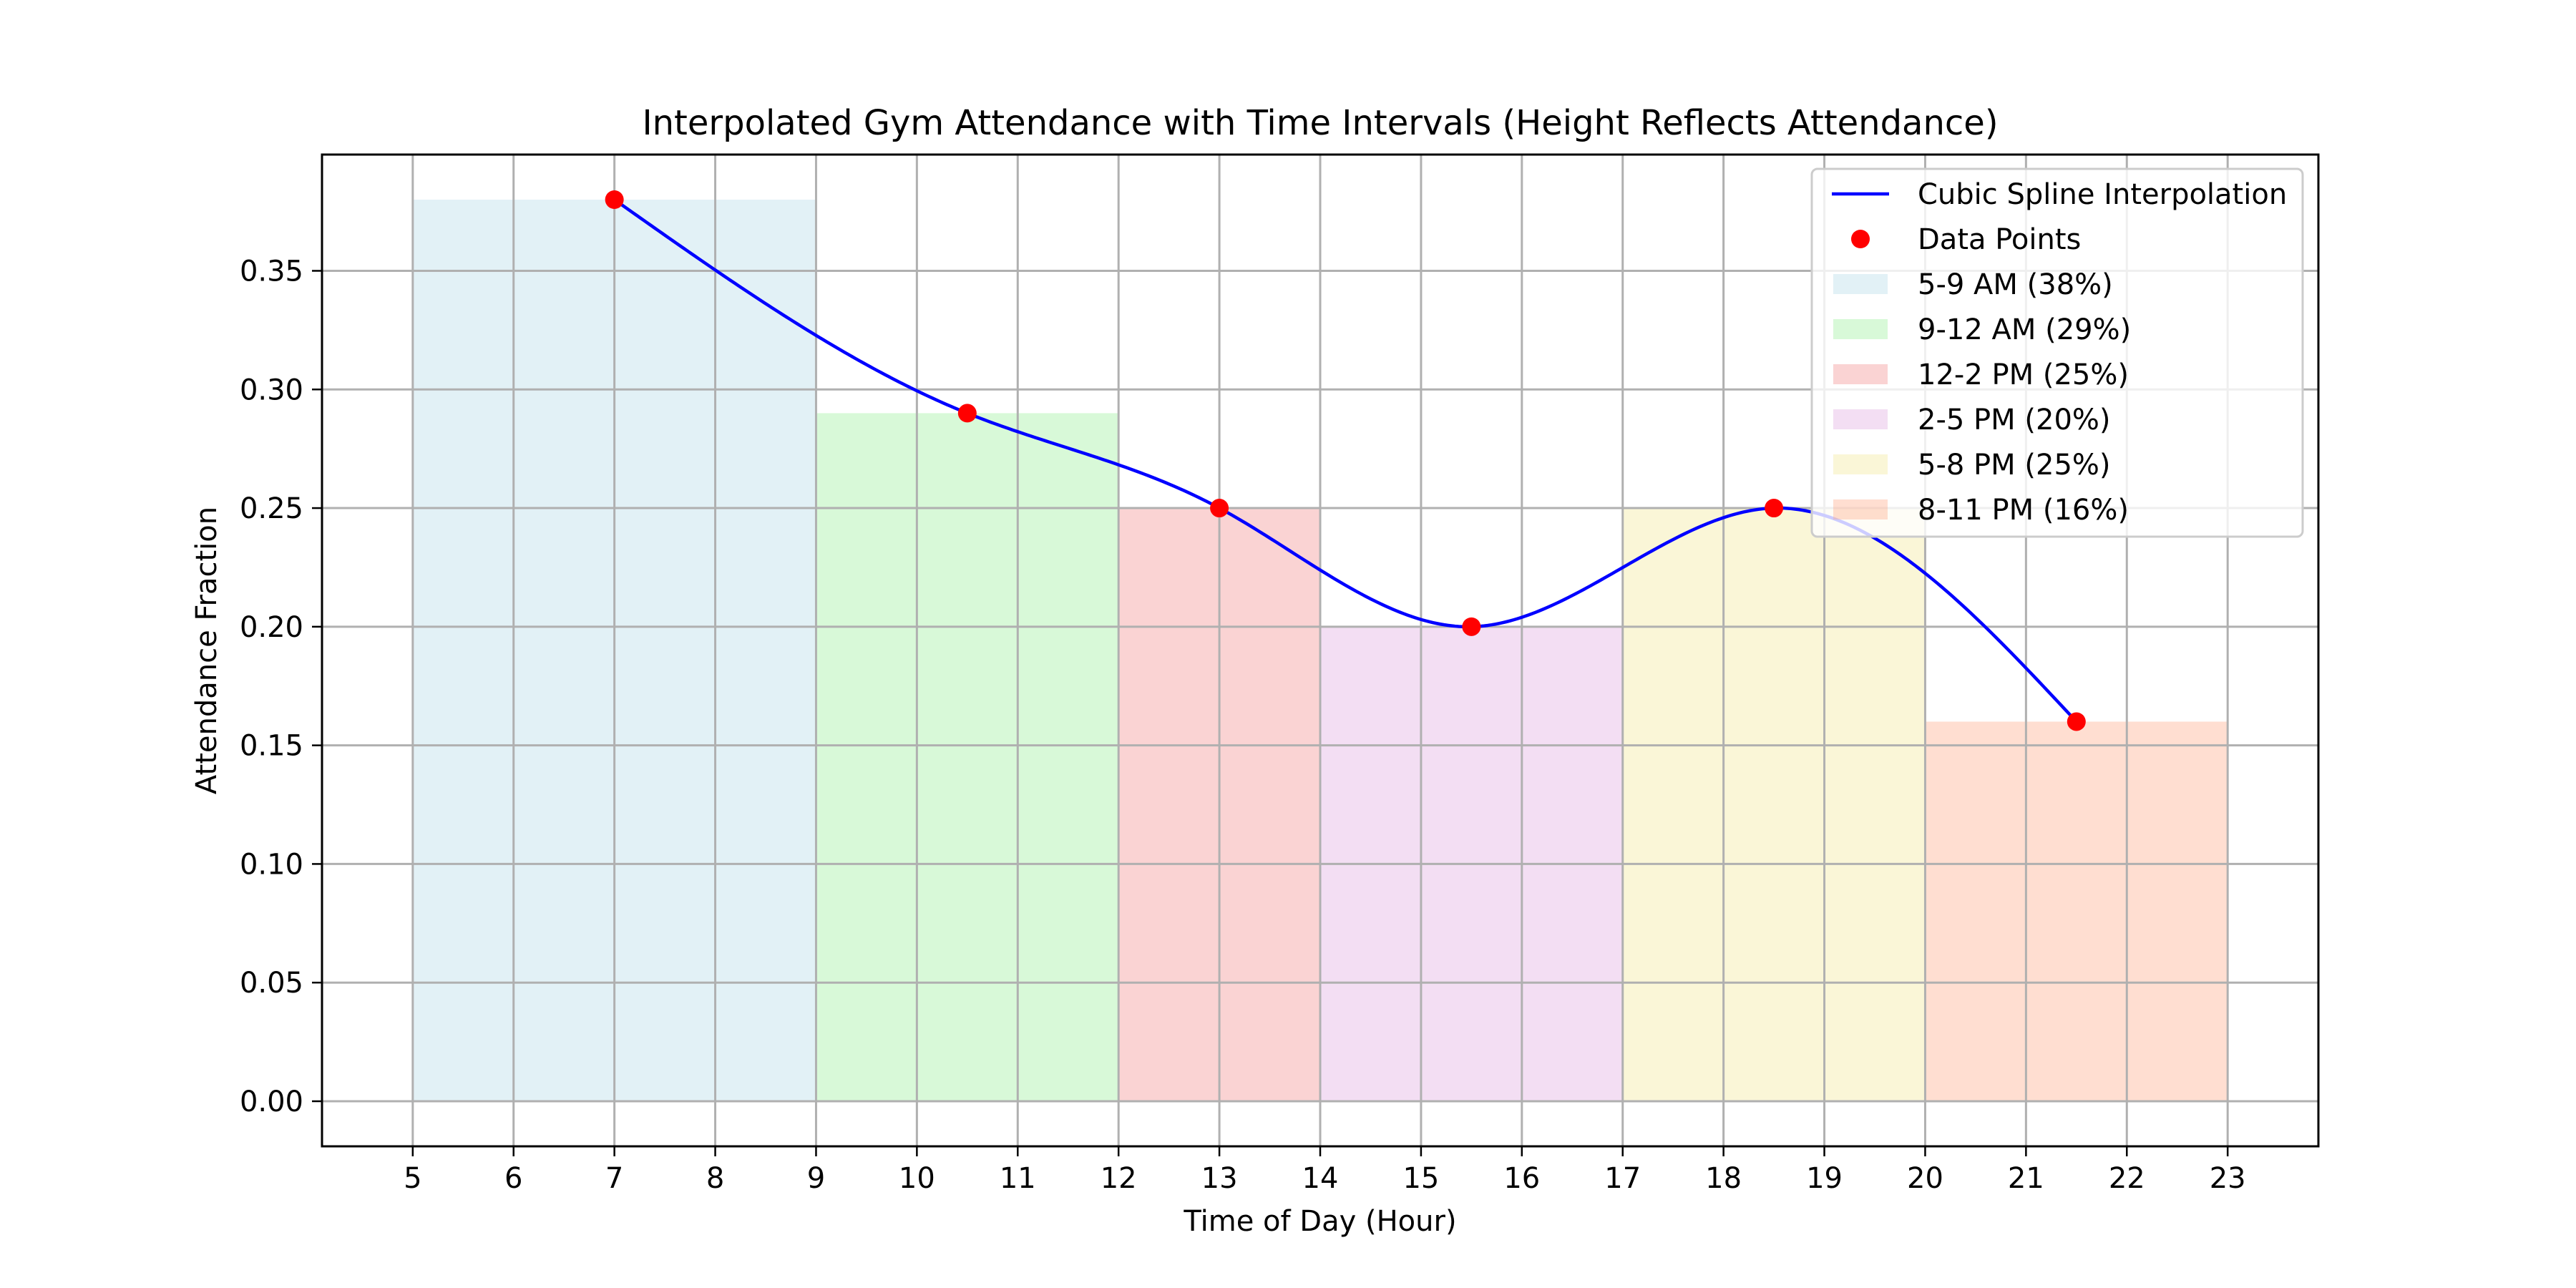 This screenshot has height=1288, width=2576. I want to click on x-tick-label: 7, so click(614, 1178).